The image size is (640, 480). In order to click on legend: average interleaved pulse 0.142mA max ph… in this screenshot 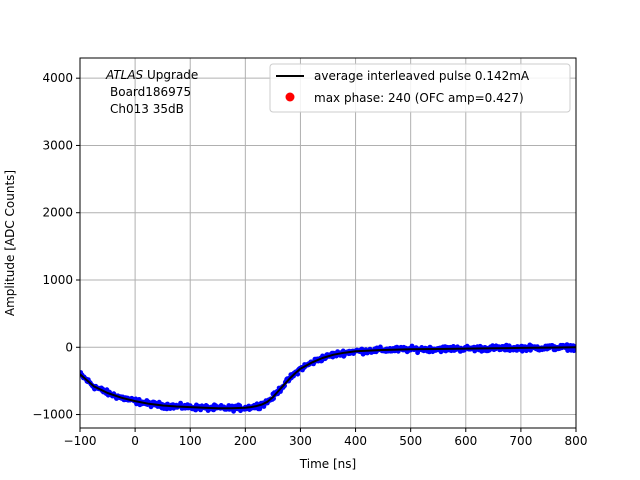, I will do `click(420, 88)`.